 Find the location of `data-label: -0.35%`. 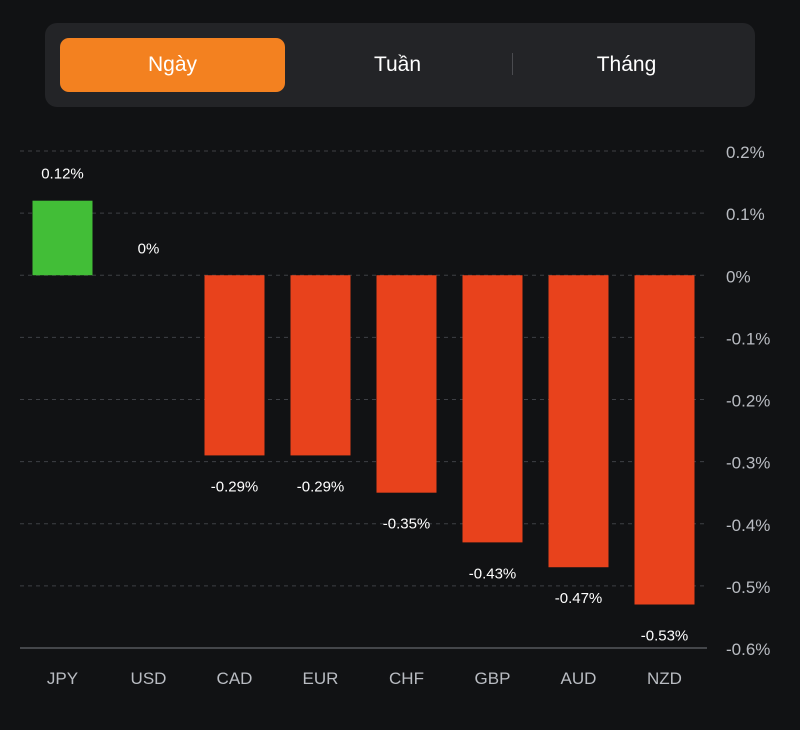

data-label: -0.35% is located at coordinates (407, 524).